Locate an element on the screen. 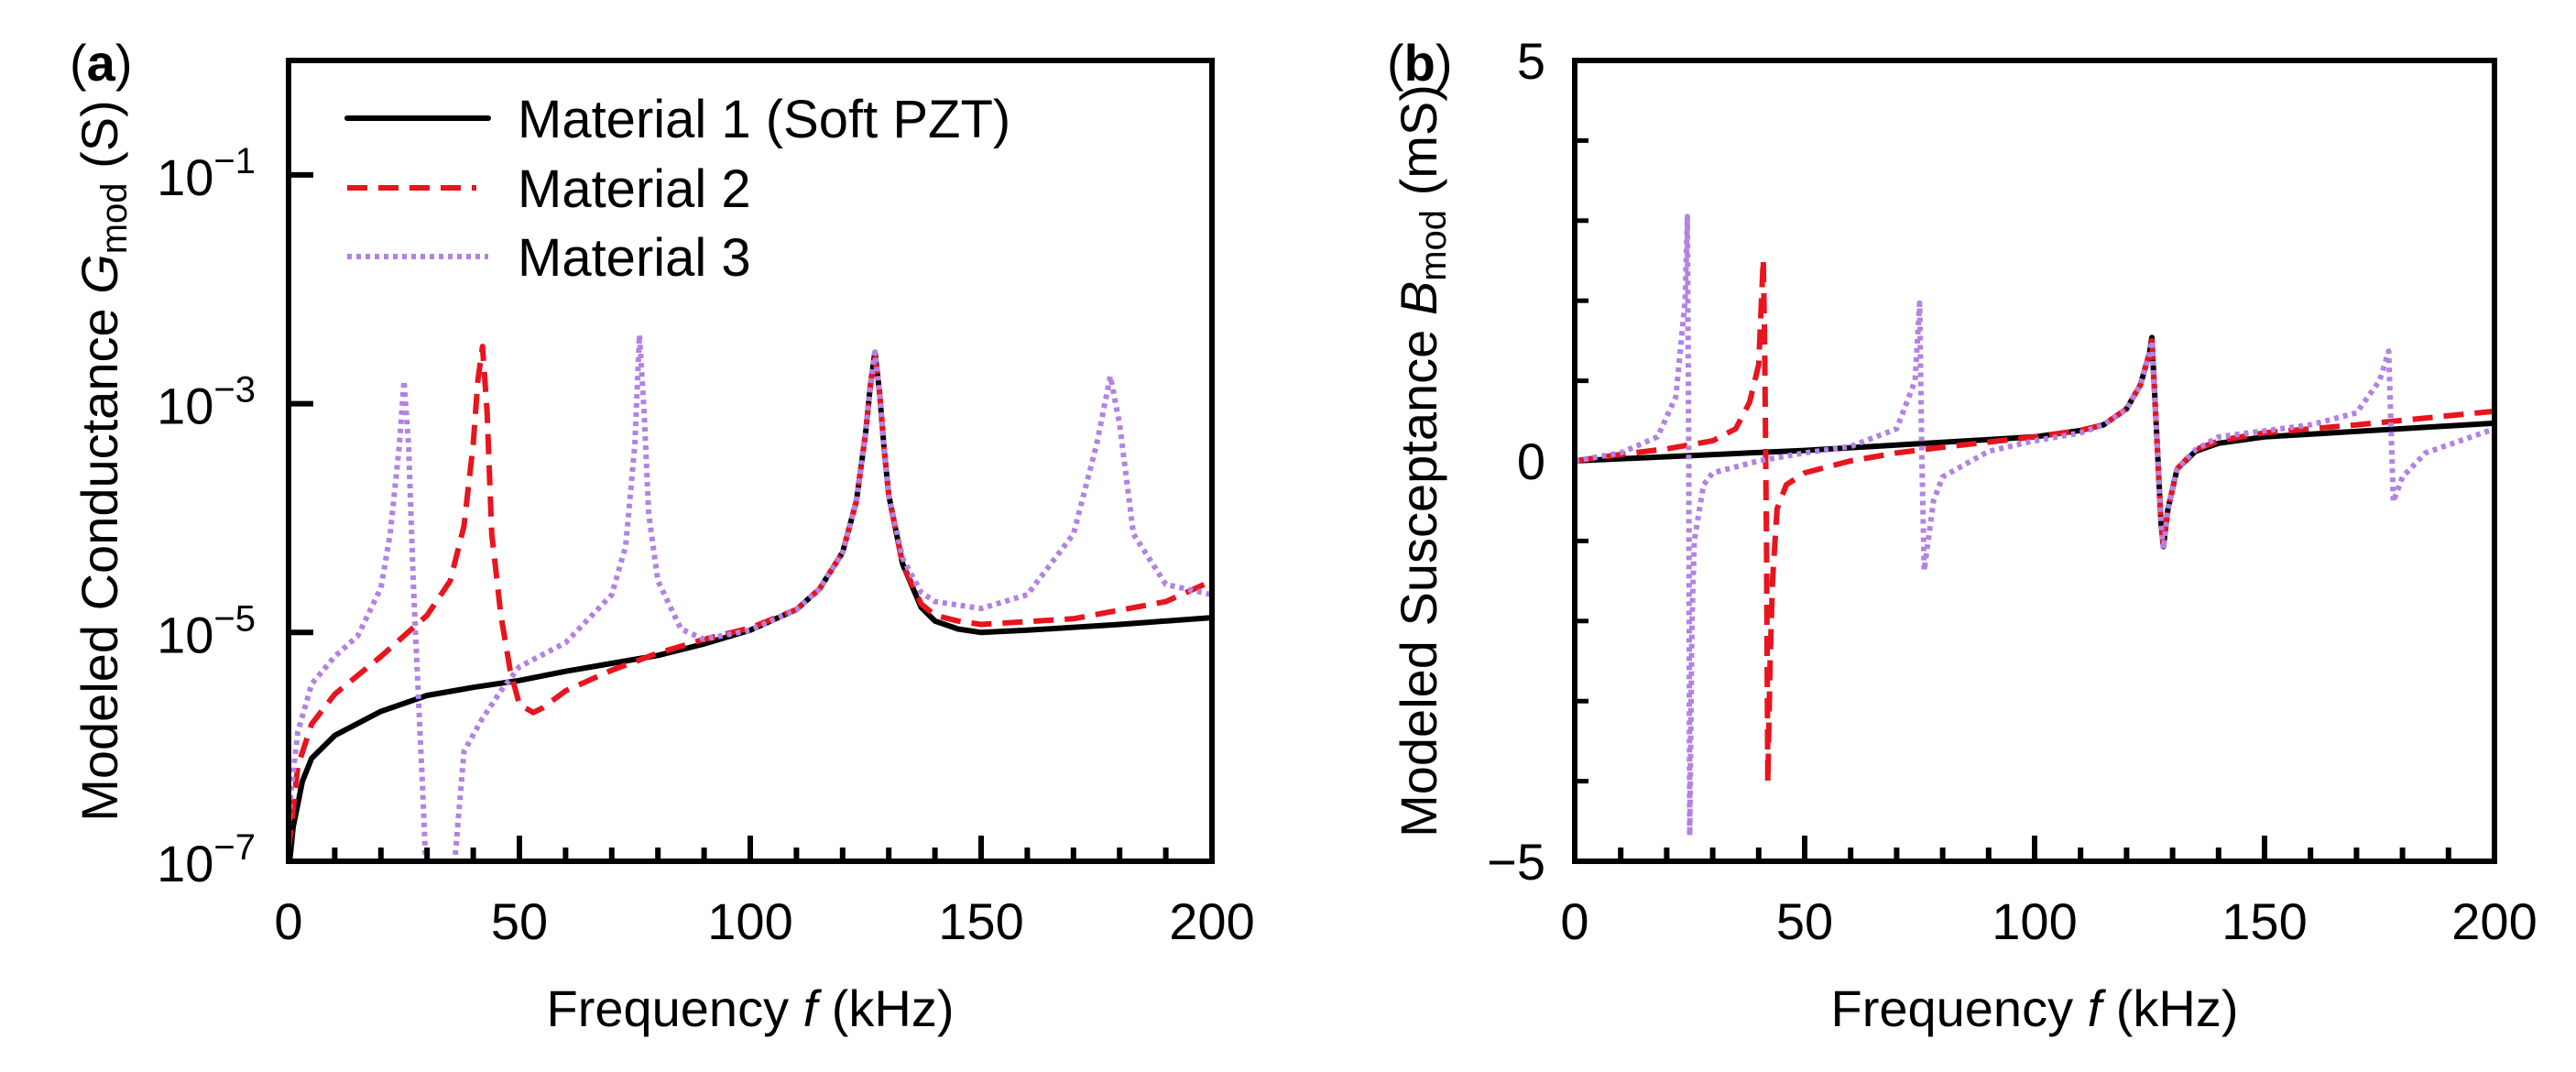  x-axis-label-a: Frequency f (kHz) is located at coordinates (751, 1008).